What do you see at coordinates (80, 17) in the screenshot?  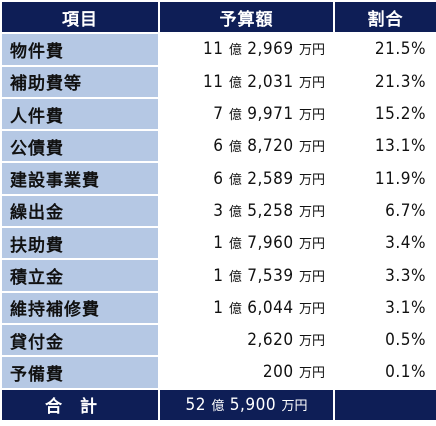 I see `header-item: 項目` at bounding box center [80, 17].